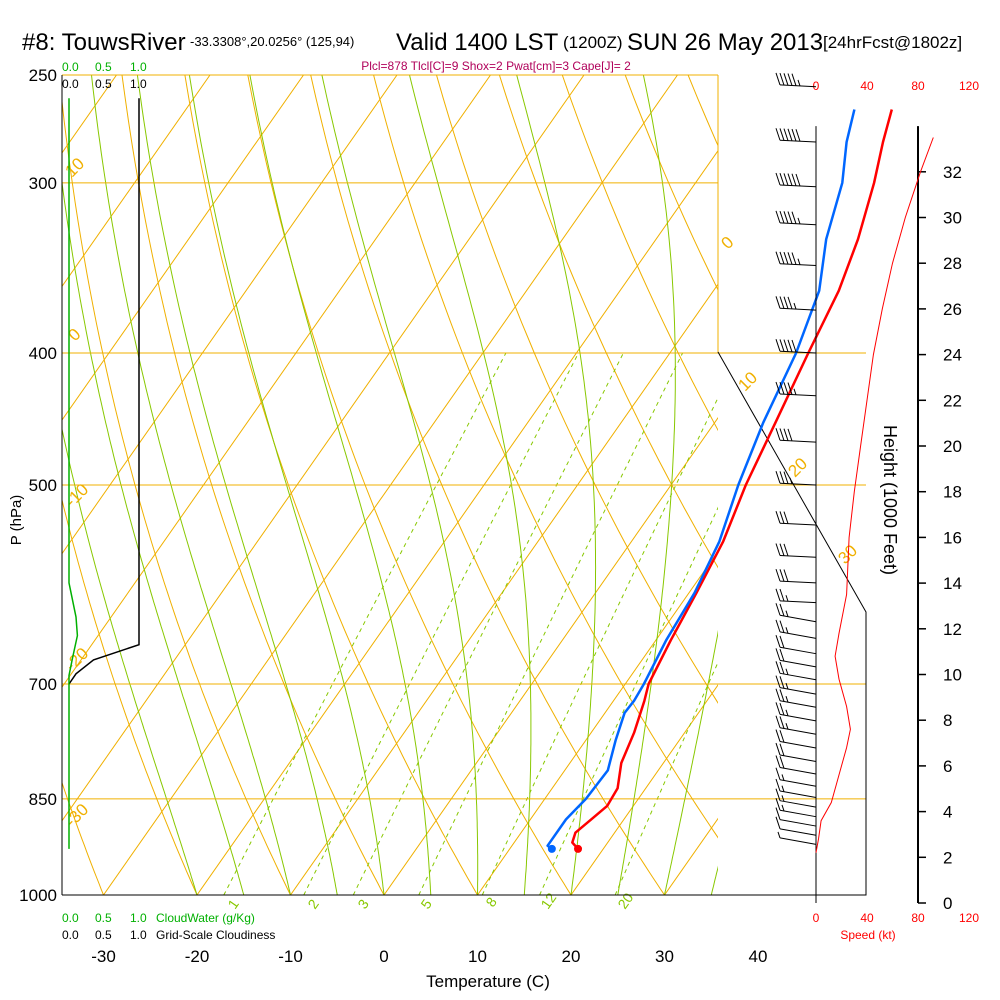 The image size is (1000, 1000). Describe the element at coordinates (578, 848) in the screenshot. I see `temperature-line-surface-dot` at that location.